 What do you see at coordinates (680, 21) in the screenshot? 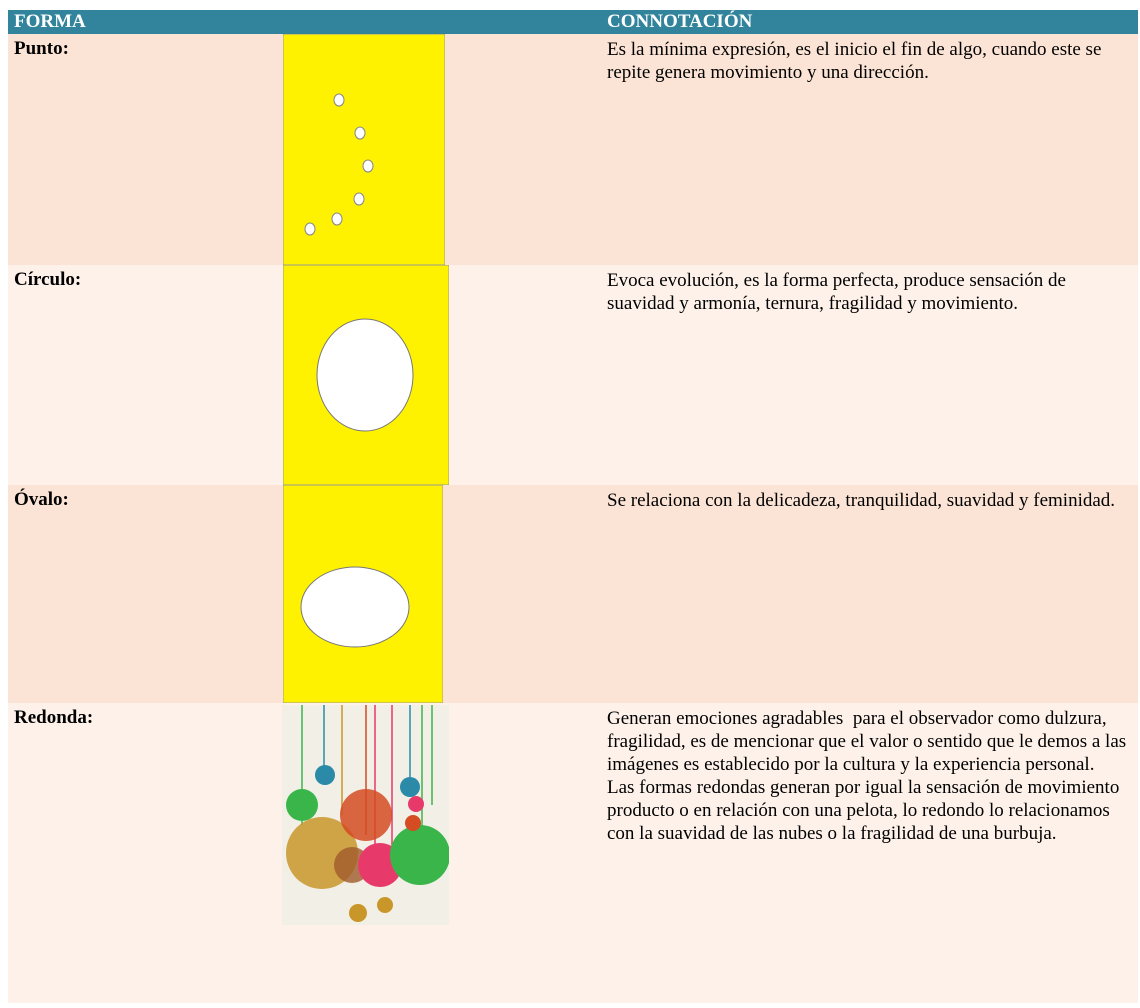
I see `header-cell: CONNOTACIÓN` at bounding box center [680, 21].